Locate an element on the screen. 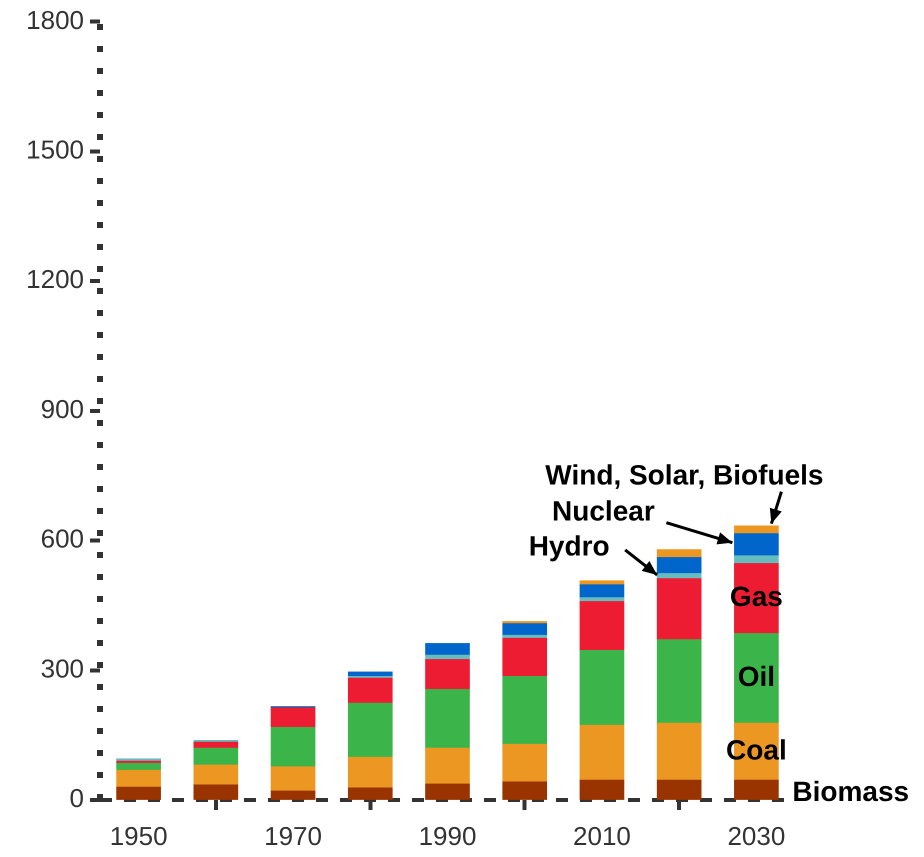  y-tick-label: 600 is located at coordinates (62, 539).